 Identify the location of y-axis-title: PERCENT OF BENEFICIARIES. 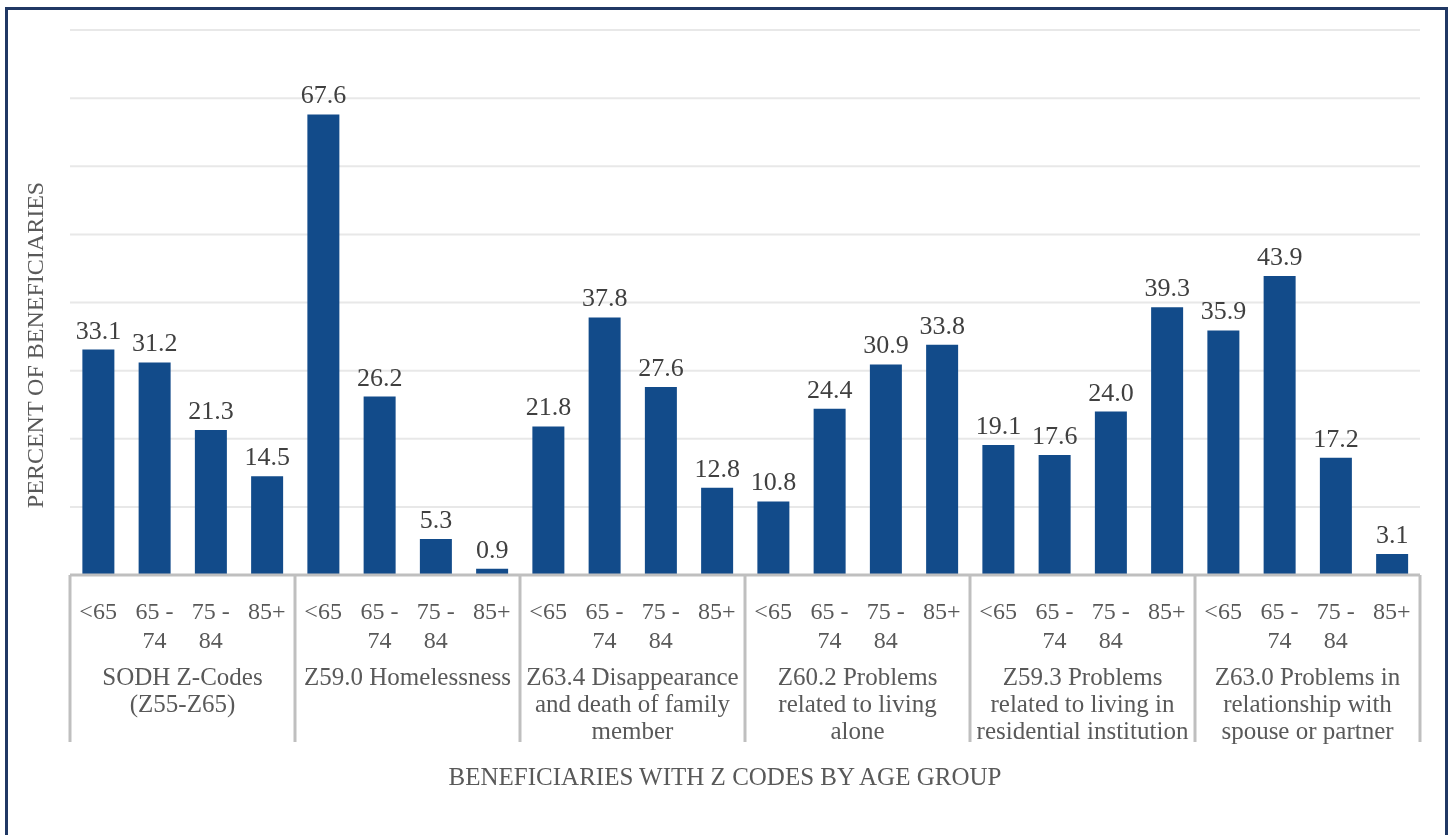
(35, 345).